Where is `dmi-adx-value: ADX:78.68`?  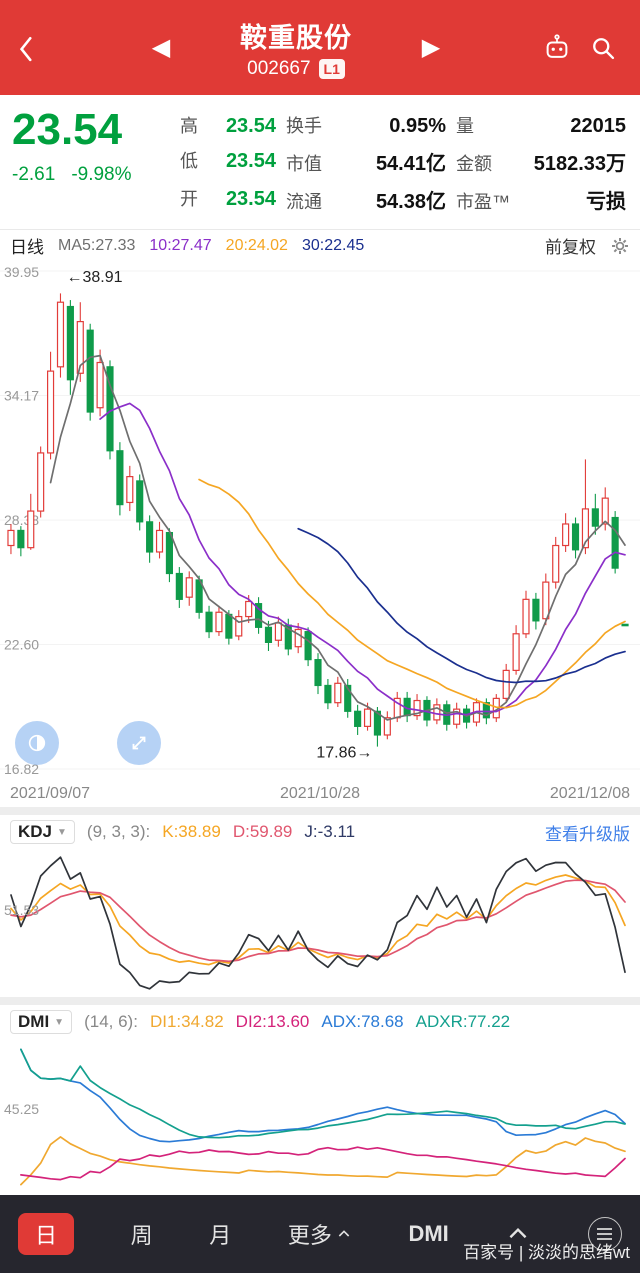
dmi-adx-value: ADX:78.68 is located at coordinates (362, 1021).